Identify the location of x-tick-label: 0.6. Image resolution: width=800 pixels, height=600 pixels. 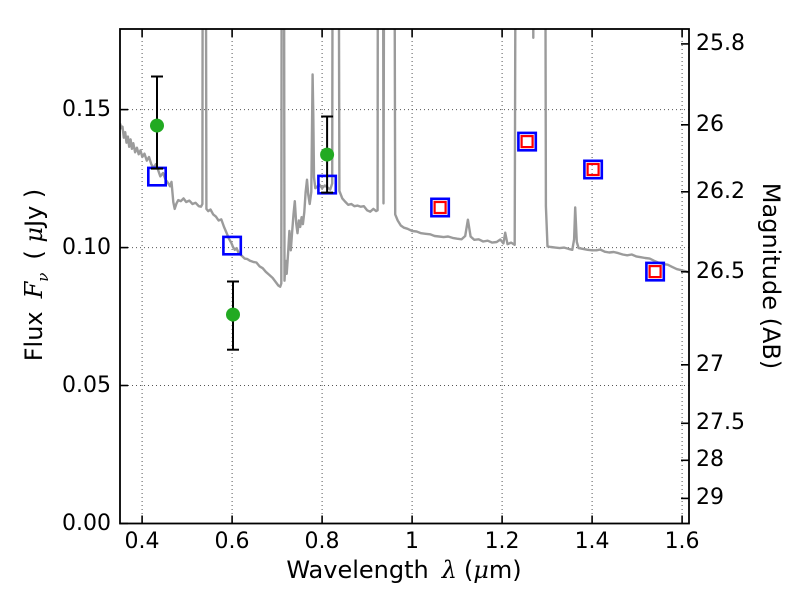
(232, 541).